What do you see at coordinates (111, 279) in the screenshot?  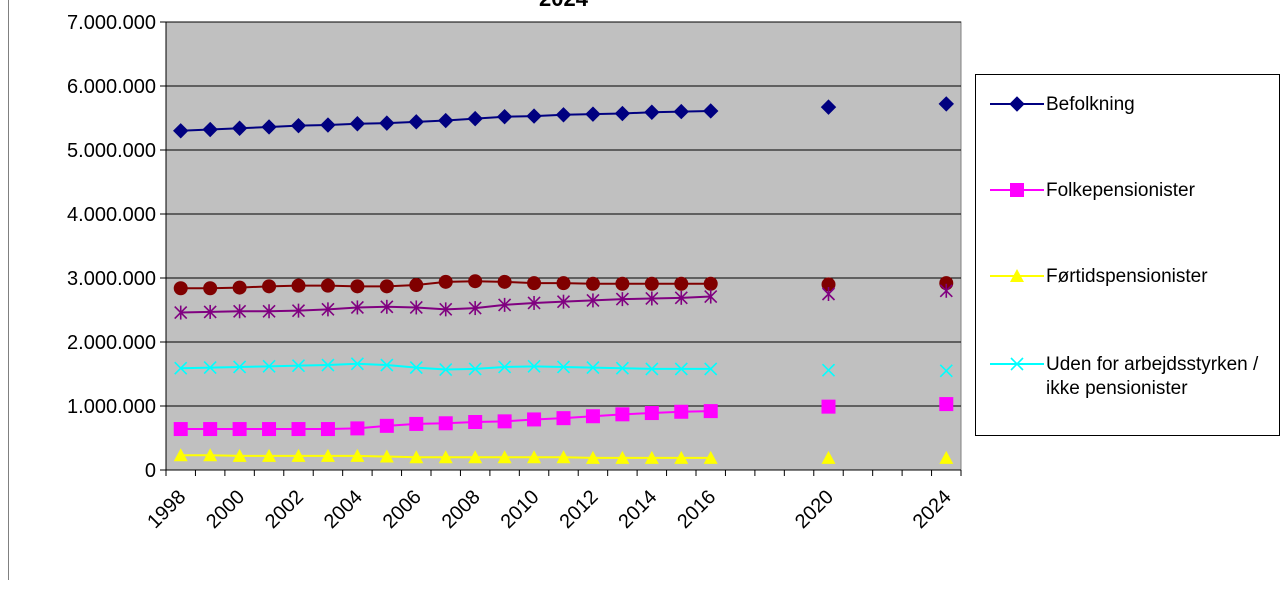 I see `y-tick-label: 3.000.000` at bounding box center [111, 279].